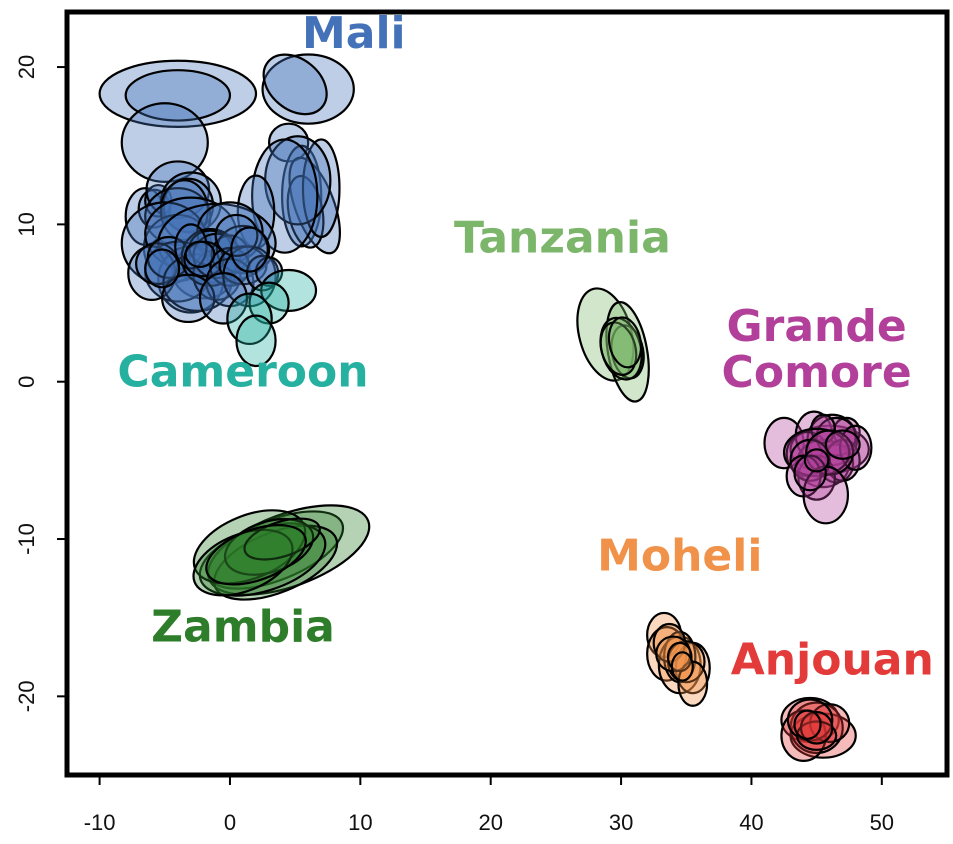 The height and width of the screenshot is (844, 953). Describe the element at coordinates (230, 822) in the screenshot. I see `x-tick-label: 0` at that location.